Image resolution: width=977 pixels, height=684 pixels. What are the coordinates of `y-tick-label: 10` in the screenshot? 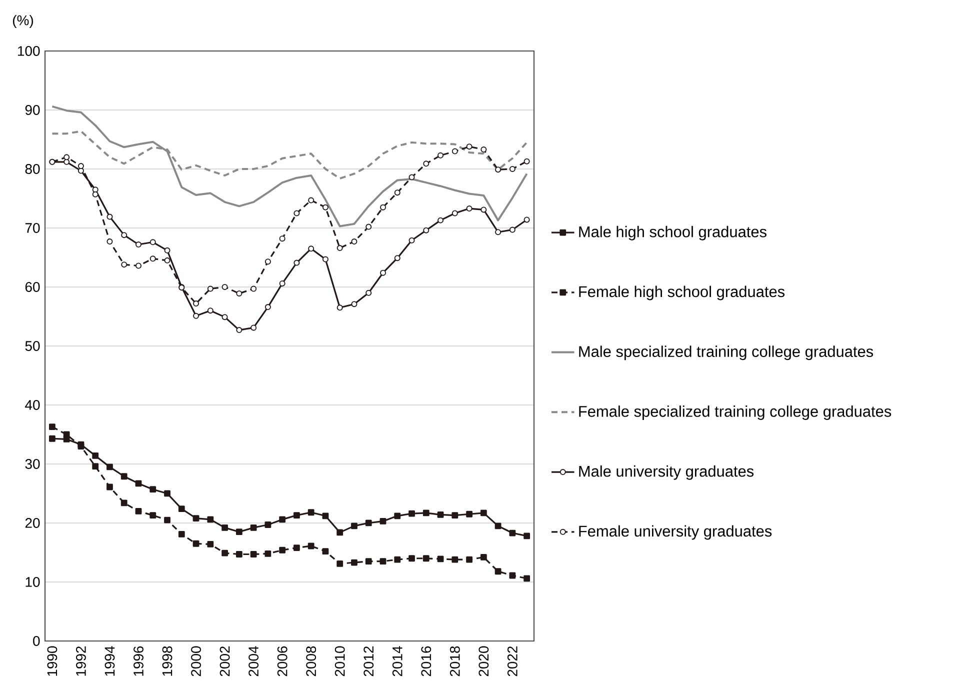 It's located at (33, 582).